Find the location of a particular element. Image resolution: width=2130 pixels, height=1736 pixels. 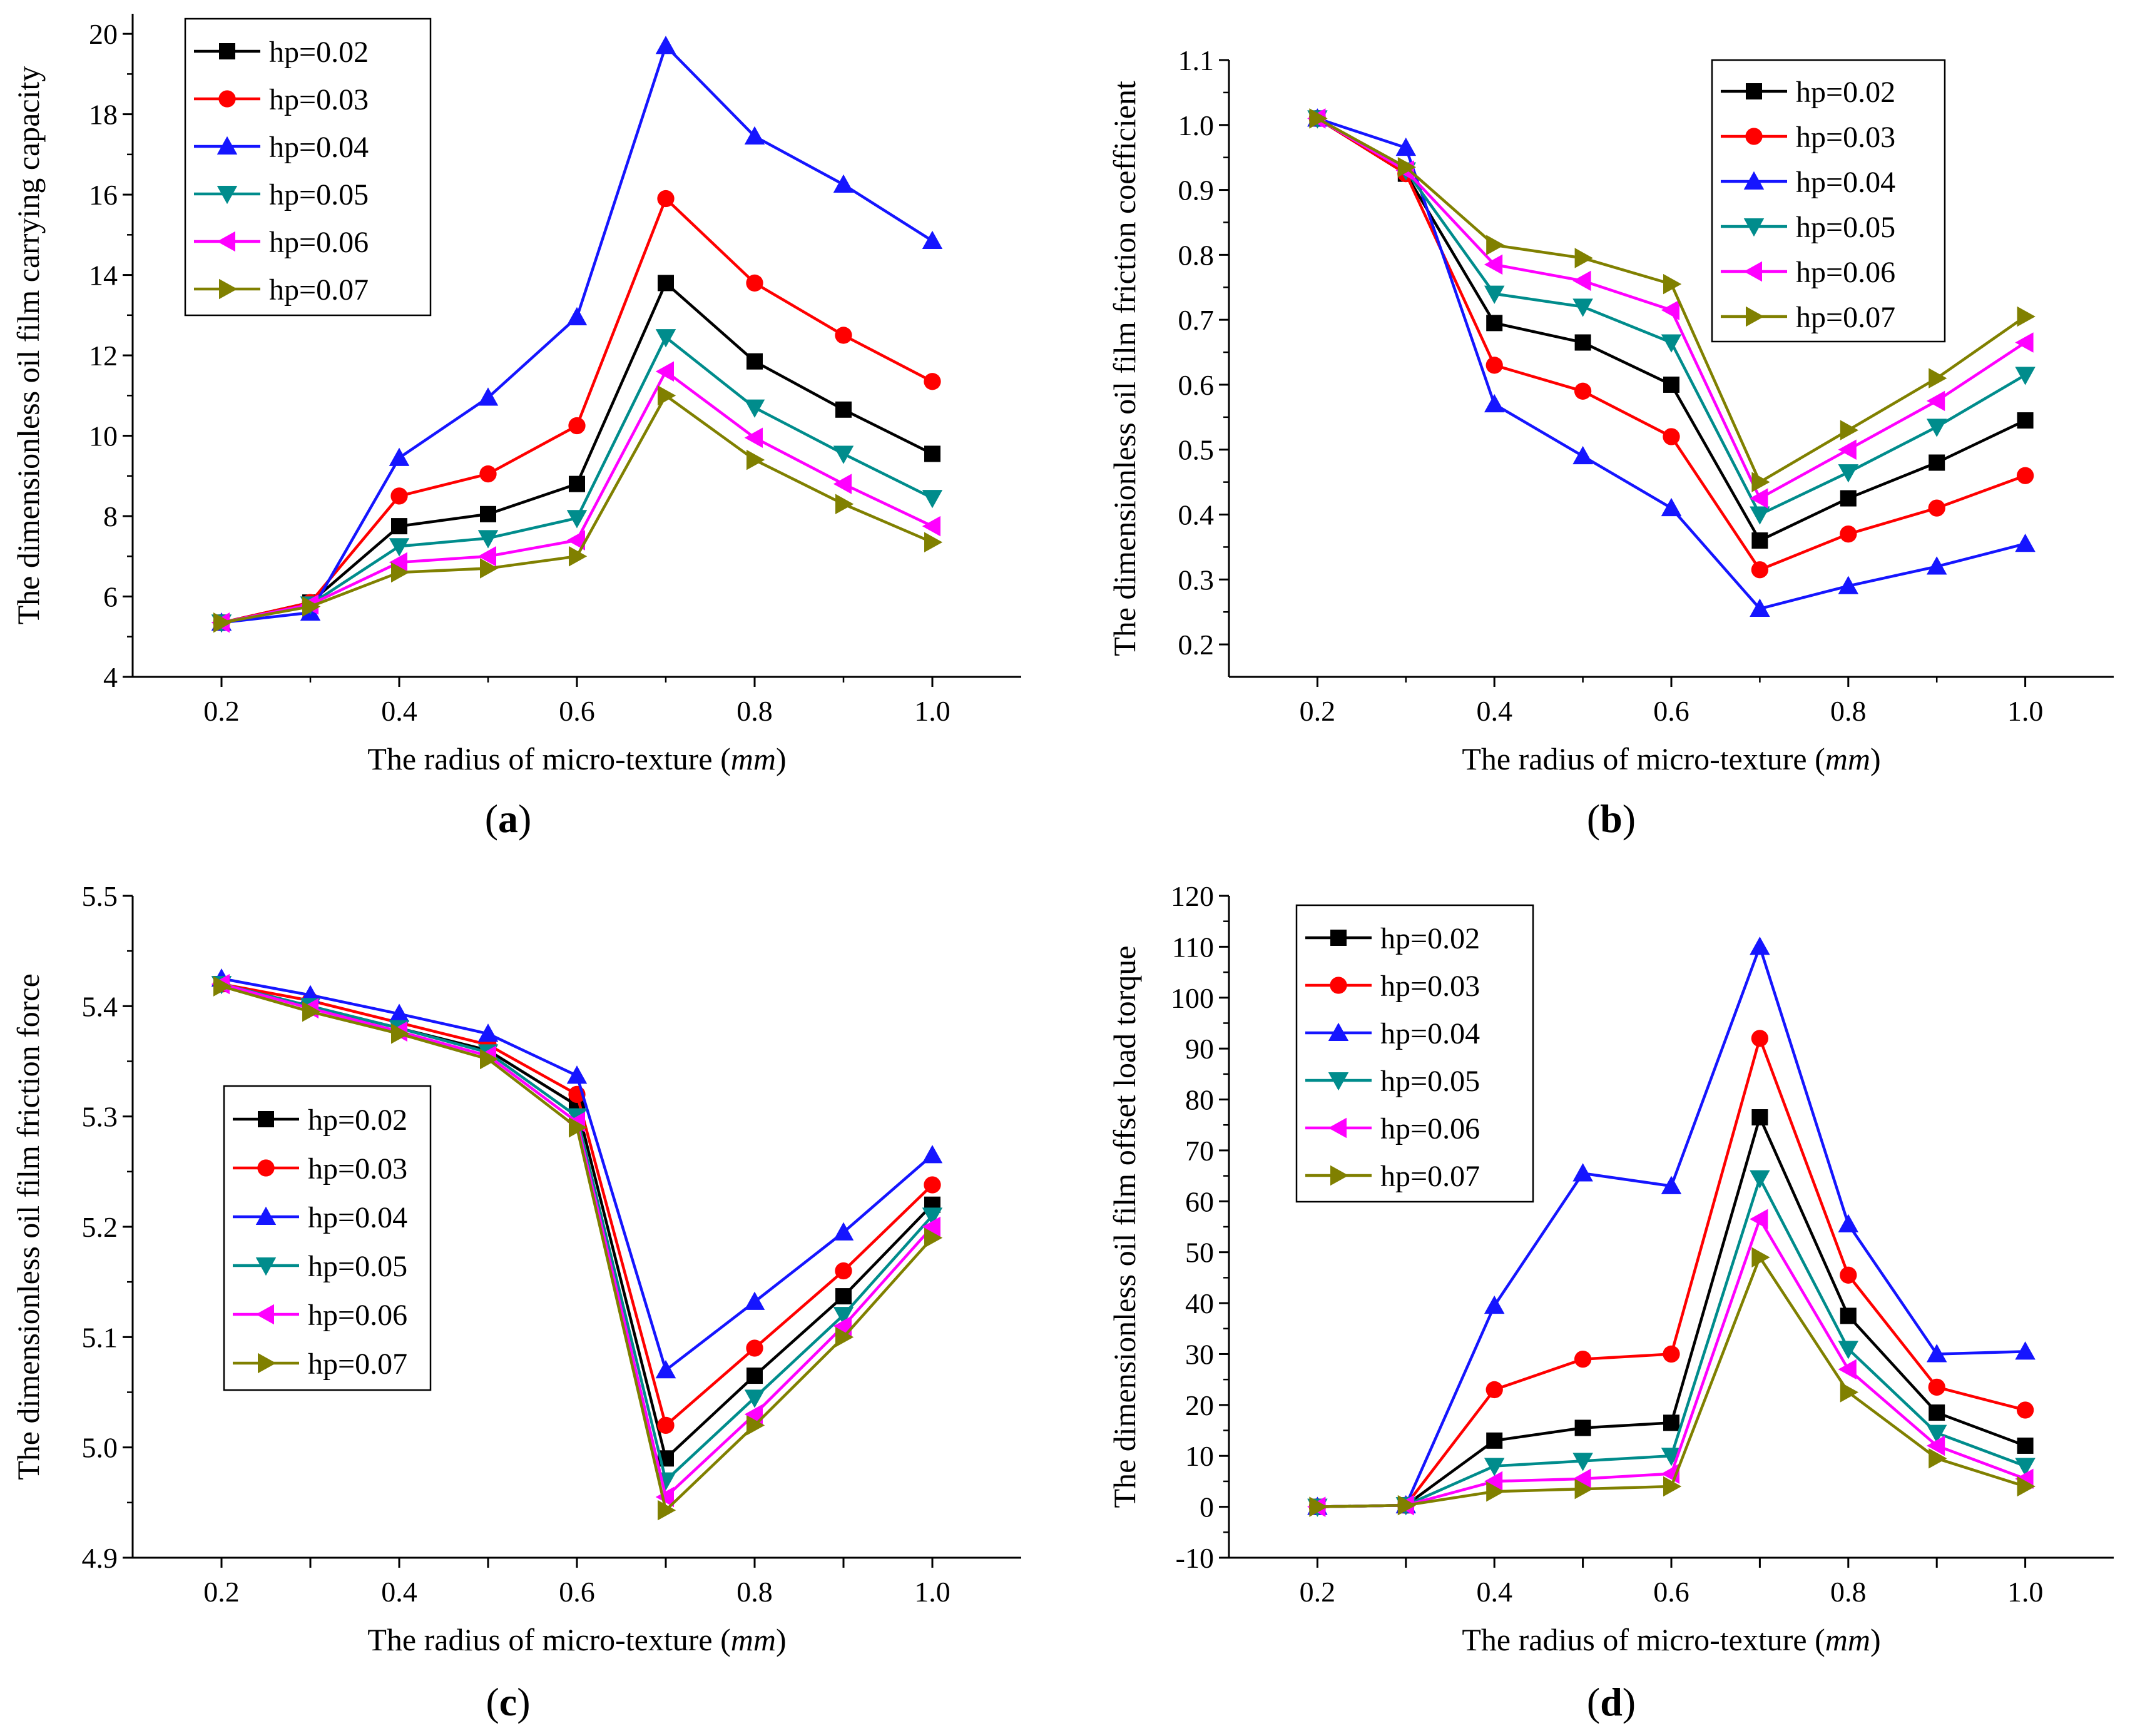

y-tick-label: 5.2 is located at coordinates (100, 1227).